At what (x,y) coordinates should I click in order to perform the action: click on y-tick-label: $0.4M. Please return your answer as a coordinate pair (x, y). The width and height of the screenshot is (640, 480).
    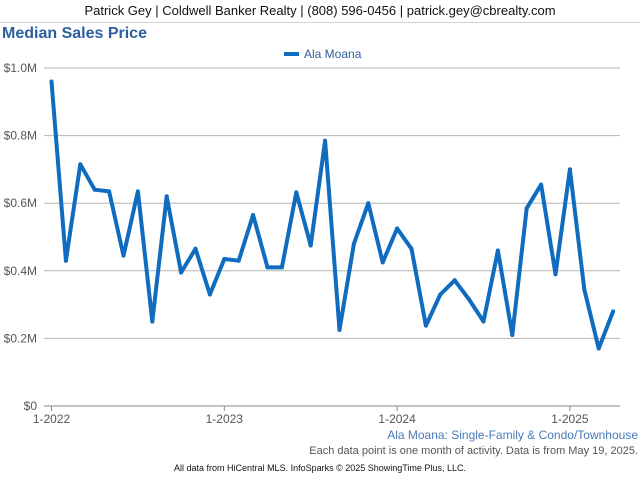
    Looking at the image, I should click on (20, 271).